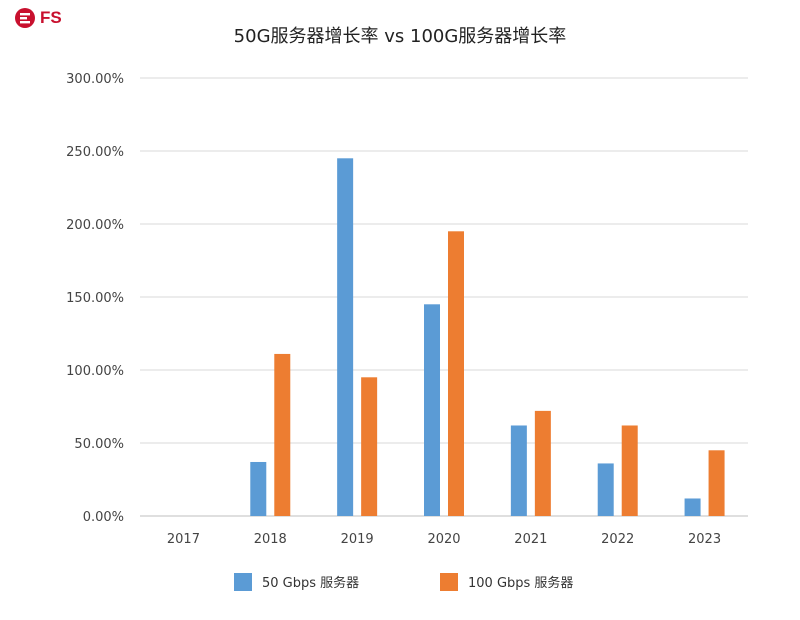 The height and width of the screenshot is (620, 800). I want to click on legend-item-series-2: 100 Gbps 服务器, so click(506, 581).